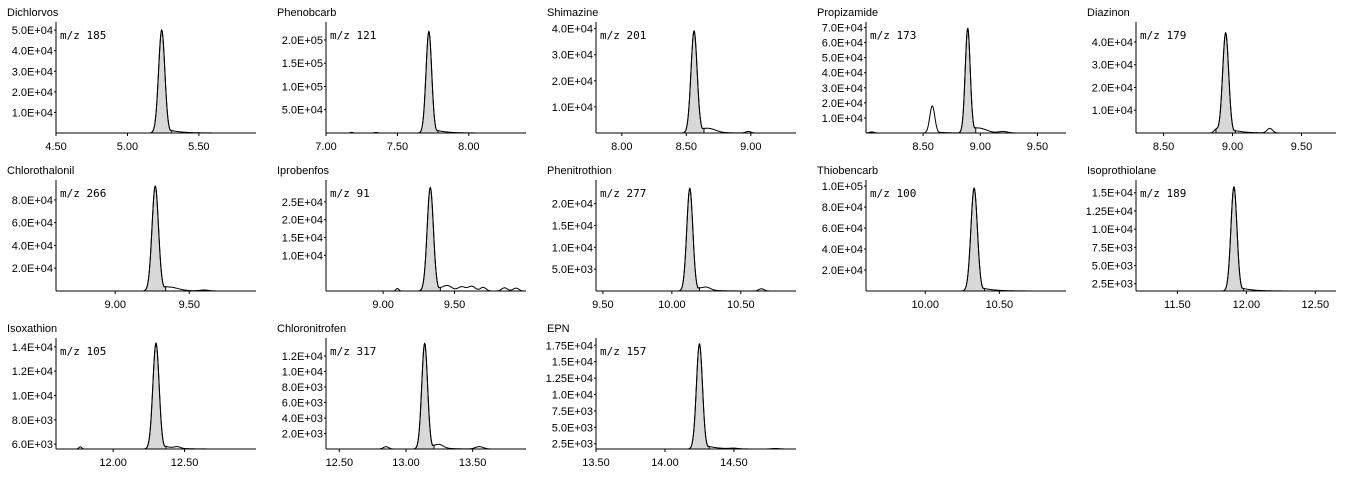  What do you see at coordinates (306, 13) in the screenshot?
I see `chart-title: Phenobcarb` at bounding box center [306, 13].